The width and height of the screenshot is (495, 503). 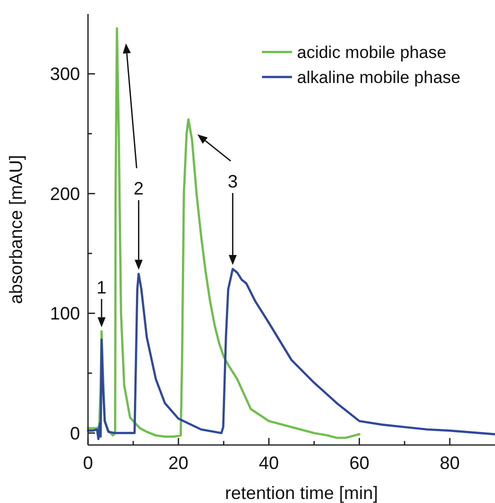 What do you see at coordinates (139, 188) in the screenshot?
I see `annotation: 2` at bounding box center [139, 188].